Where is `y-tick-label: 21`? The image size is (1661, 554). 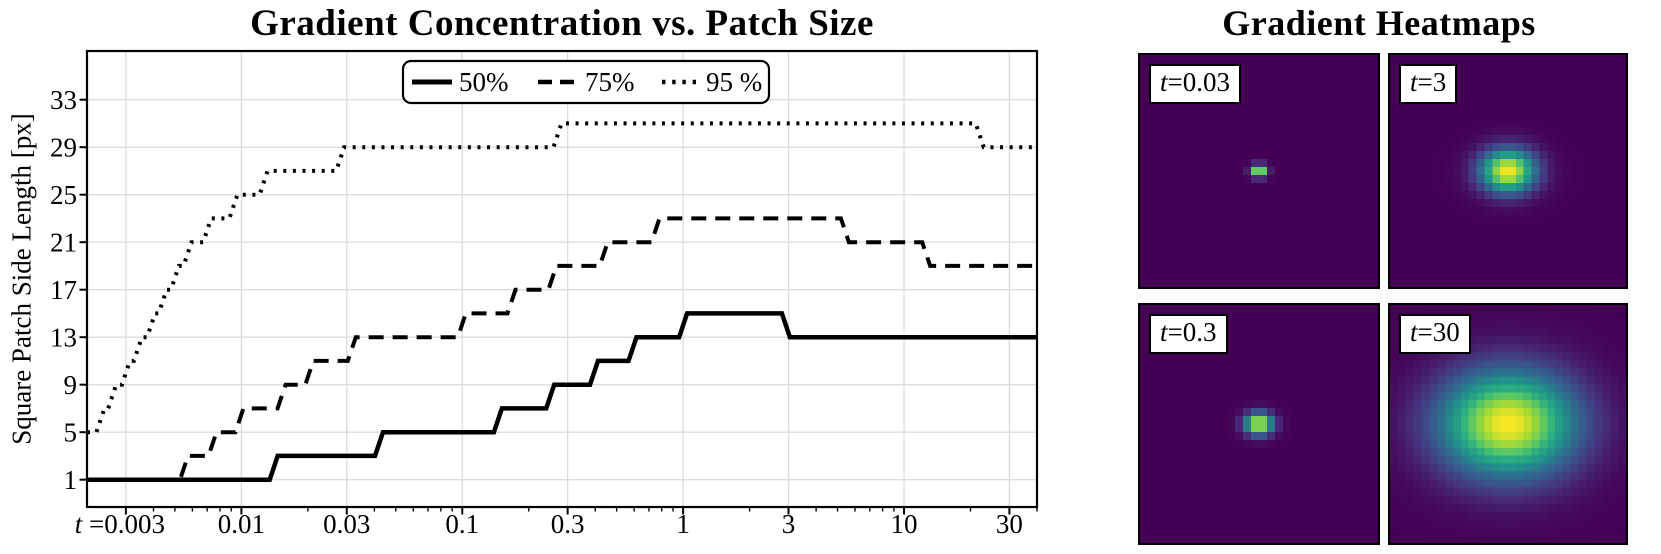
y-tick-label: 21 is located at coordinates (63, 243).